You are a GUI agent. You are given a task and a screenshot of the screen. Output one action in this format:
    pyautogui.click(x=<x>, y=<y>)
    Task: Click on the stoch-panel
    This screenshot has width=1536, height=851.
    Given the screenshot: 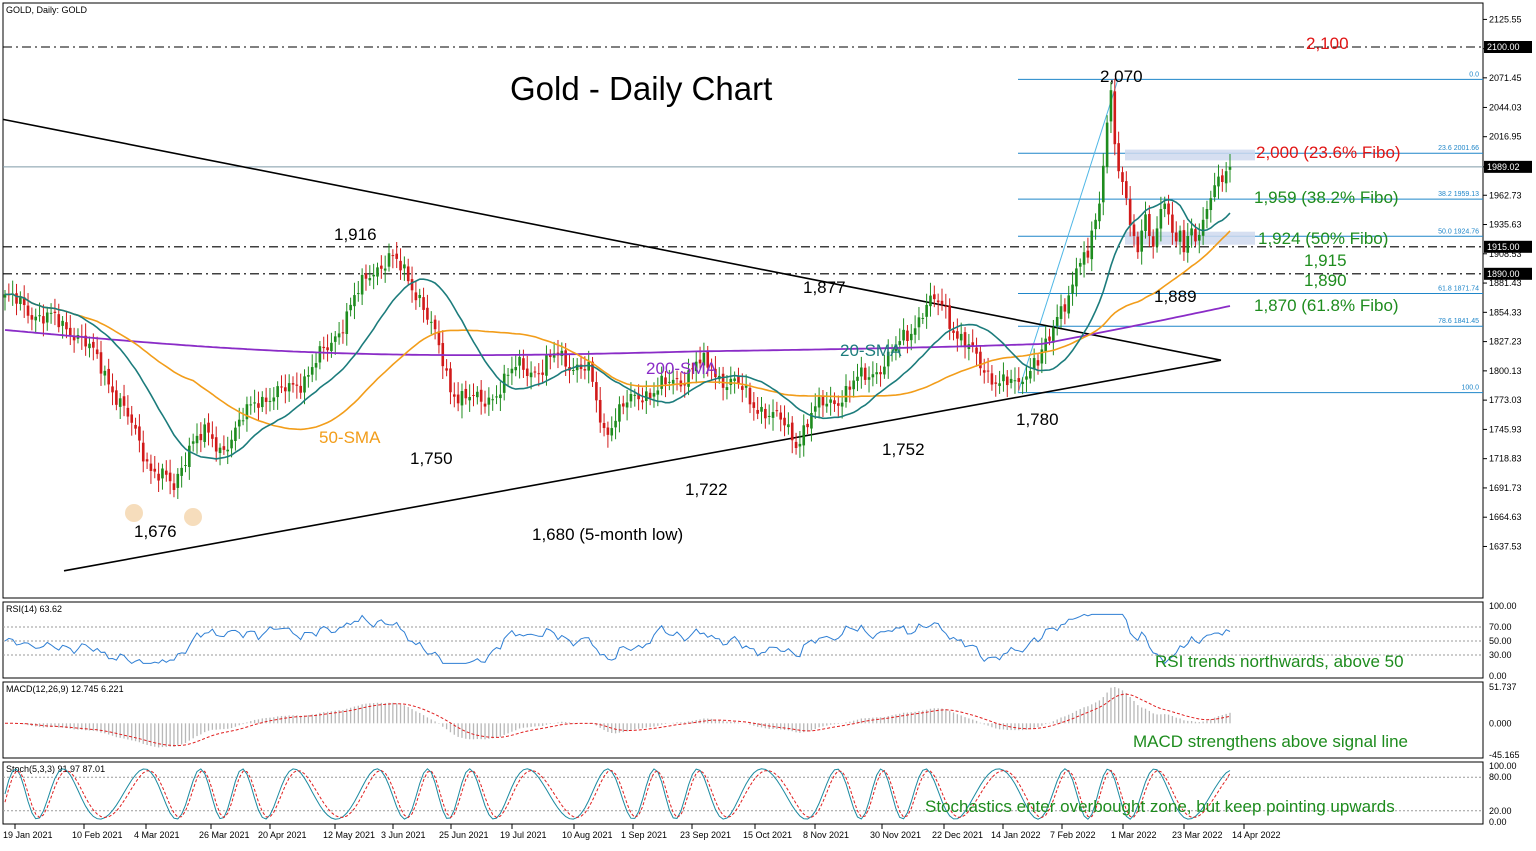 What is the action you would take?
    pyautogui.click(x=743, y=793)
    